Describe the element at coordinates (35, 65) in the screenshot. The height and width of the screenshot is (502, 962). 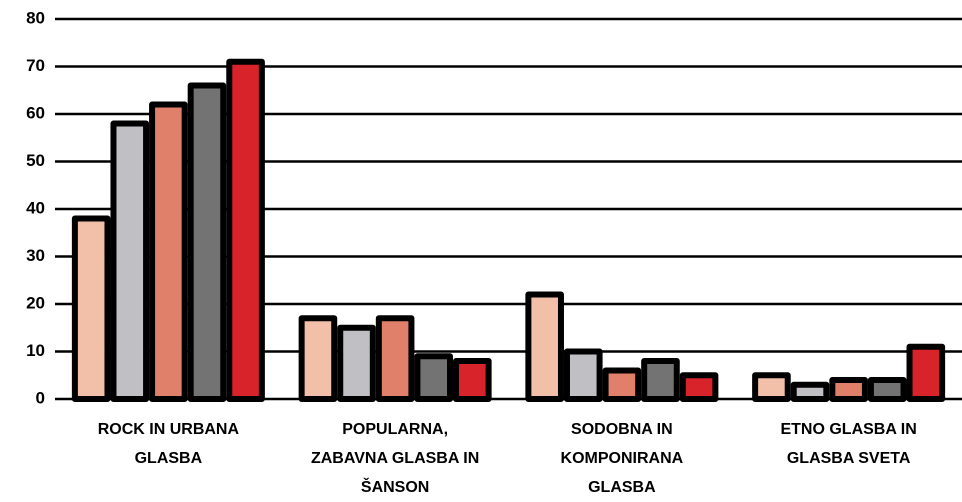
I see `y-tick-label: 70` at that location.